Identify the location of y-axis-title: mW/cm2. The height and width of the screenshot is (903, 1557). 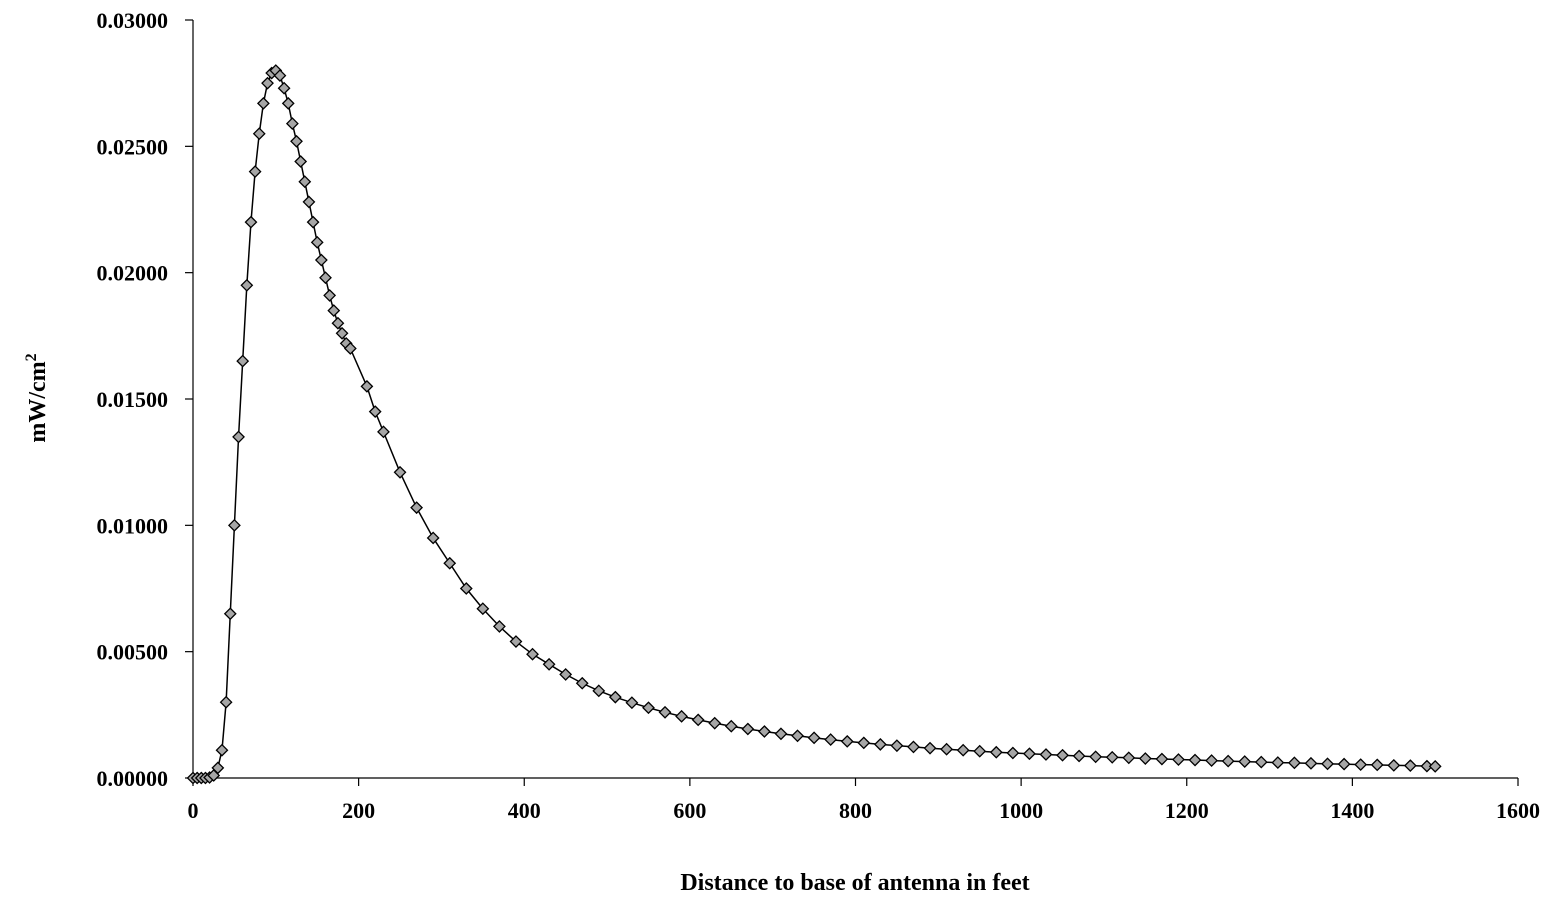
(37, 397).